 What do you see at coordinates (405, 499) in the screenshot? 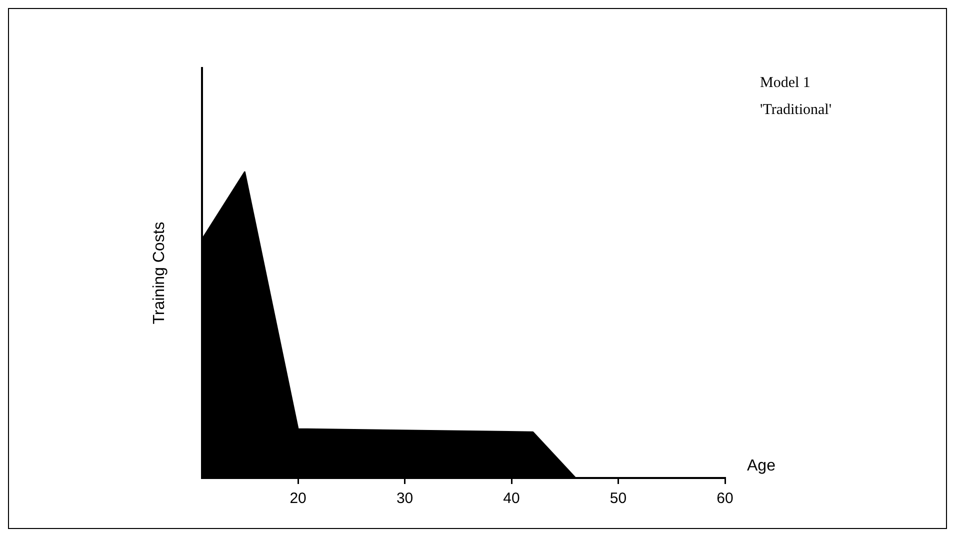
I see `x-tick-label: 30` at bounding box center [405, 499].